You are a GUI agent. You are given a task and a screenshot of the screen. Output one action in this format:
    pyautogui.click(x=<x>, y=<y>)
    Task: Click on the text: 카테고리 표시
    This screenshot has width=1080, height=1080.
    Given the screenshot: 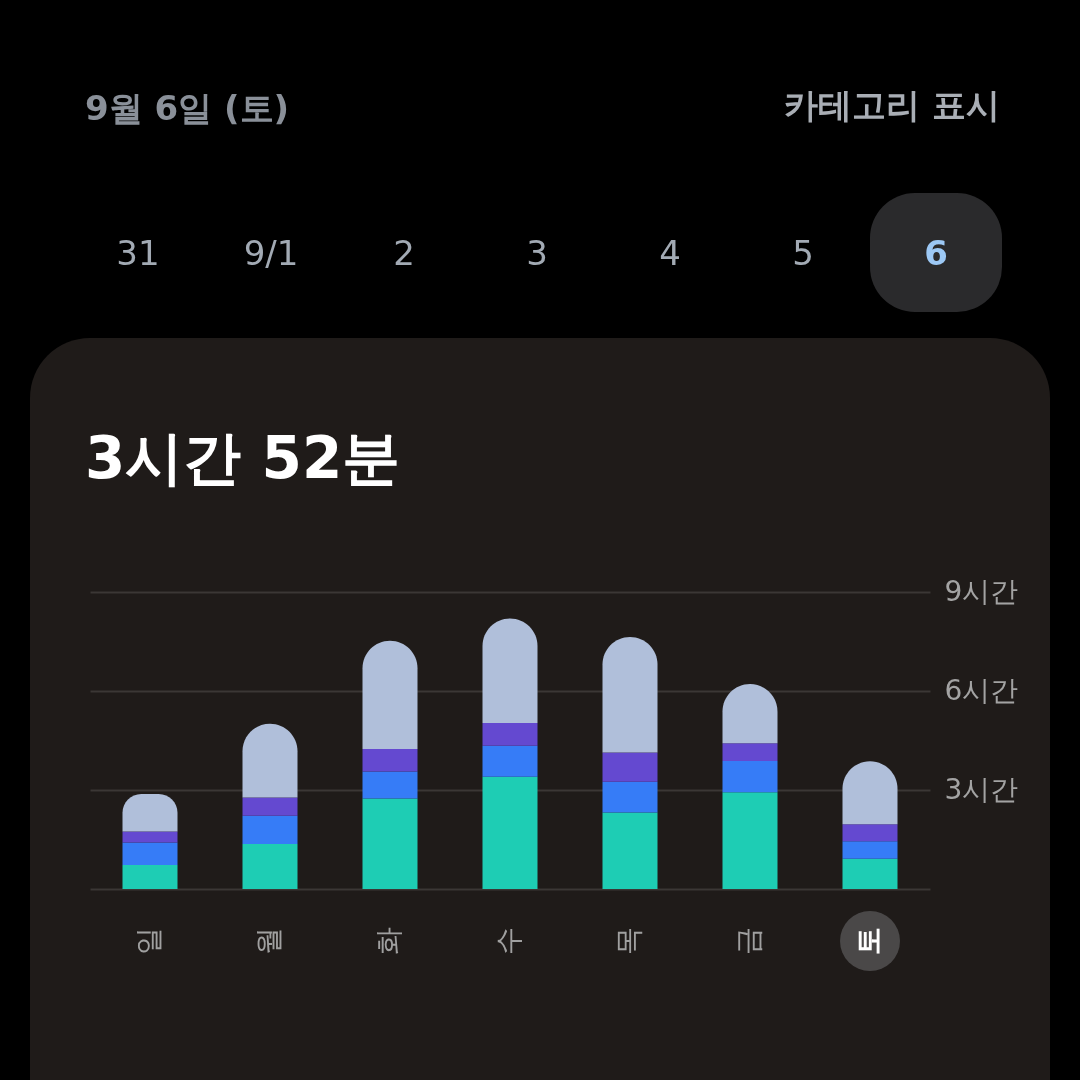 What is the action you would take?
    pyautogui.click(x=892, y=105)
    